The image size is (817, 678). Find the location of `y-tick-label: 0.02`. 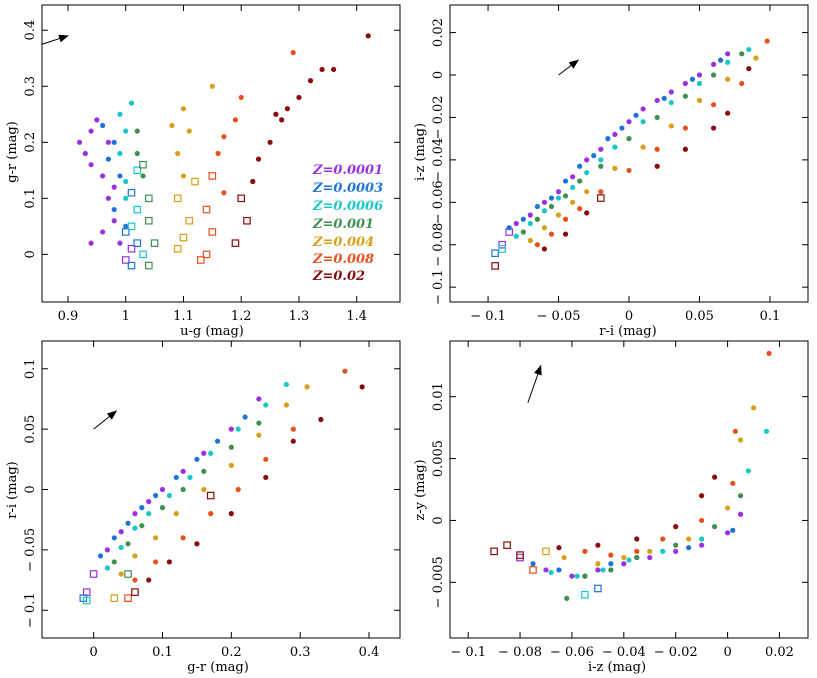

y-tick-label: 0.02 is located at coordinates (438, 32).